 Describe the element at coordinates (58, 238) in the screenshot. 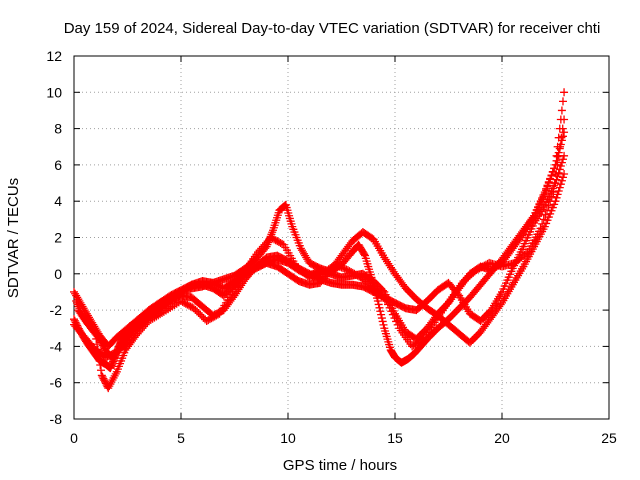

I see `y-tick-label: 2` at that location.